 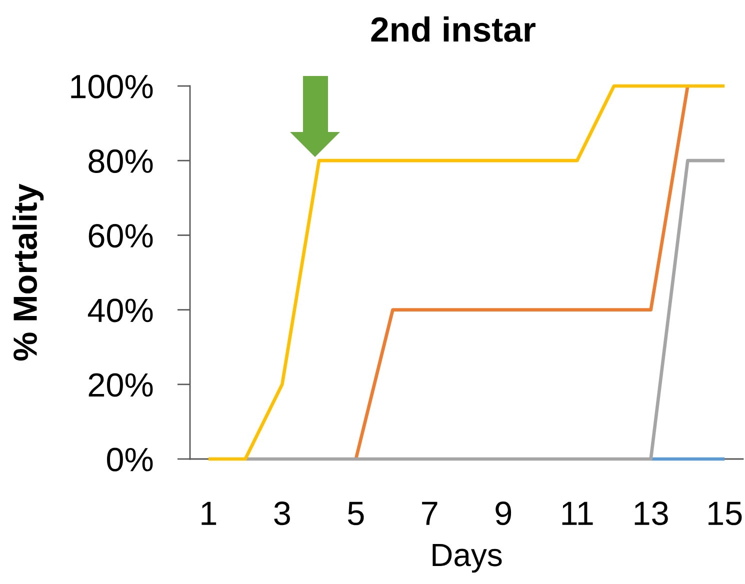 What do you see at coordinates (577, 513) in the screenshot?
I see `x-tick-label: 11` at bounding box center [577, 513].